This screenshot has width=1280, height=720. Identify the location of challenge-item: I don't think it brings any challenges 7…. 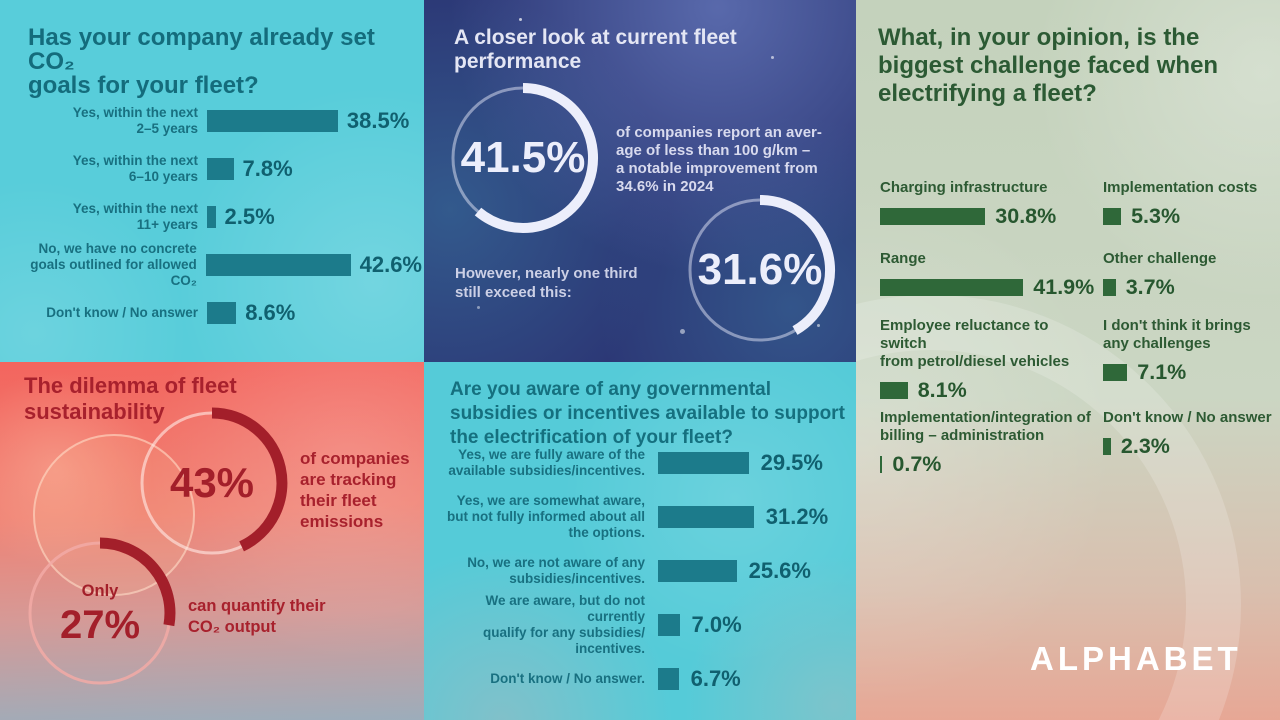
(1191, 351).